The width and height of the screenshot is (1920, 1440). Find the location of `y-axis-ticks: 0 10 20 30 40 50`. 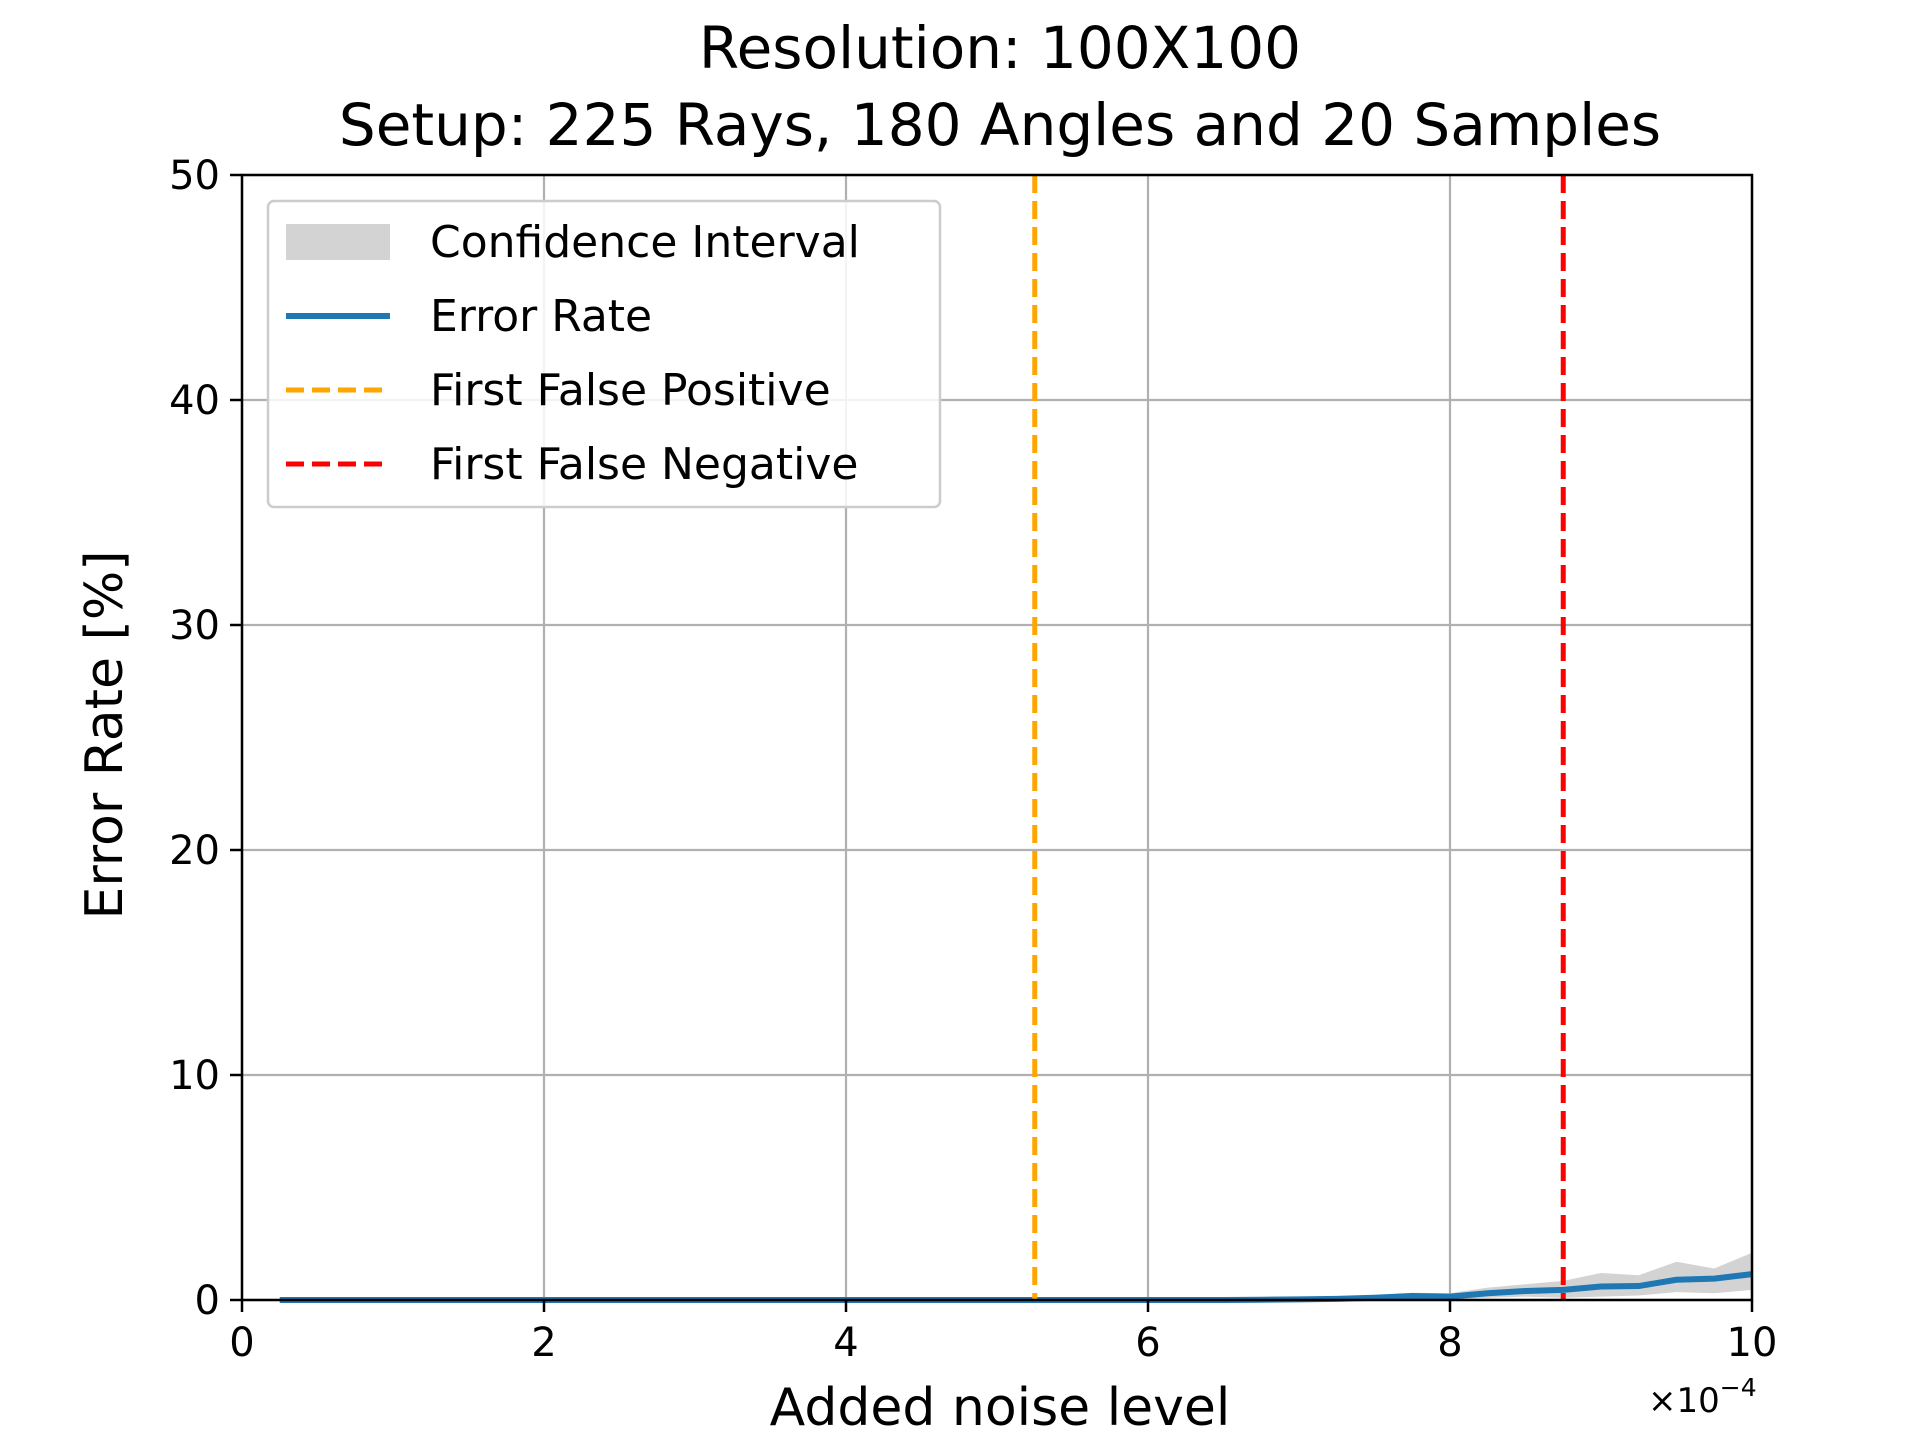

y-axis-ticks: 0 10 20 30 40 50 is located at coordinates (205, 738).